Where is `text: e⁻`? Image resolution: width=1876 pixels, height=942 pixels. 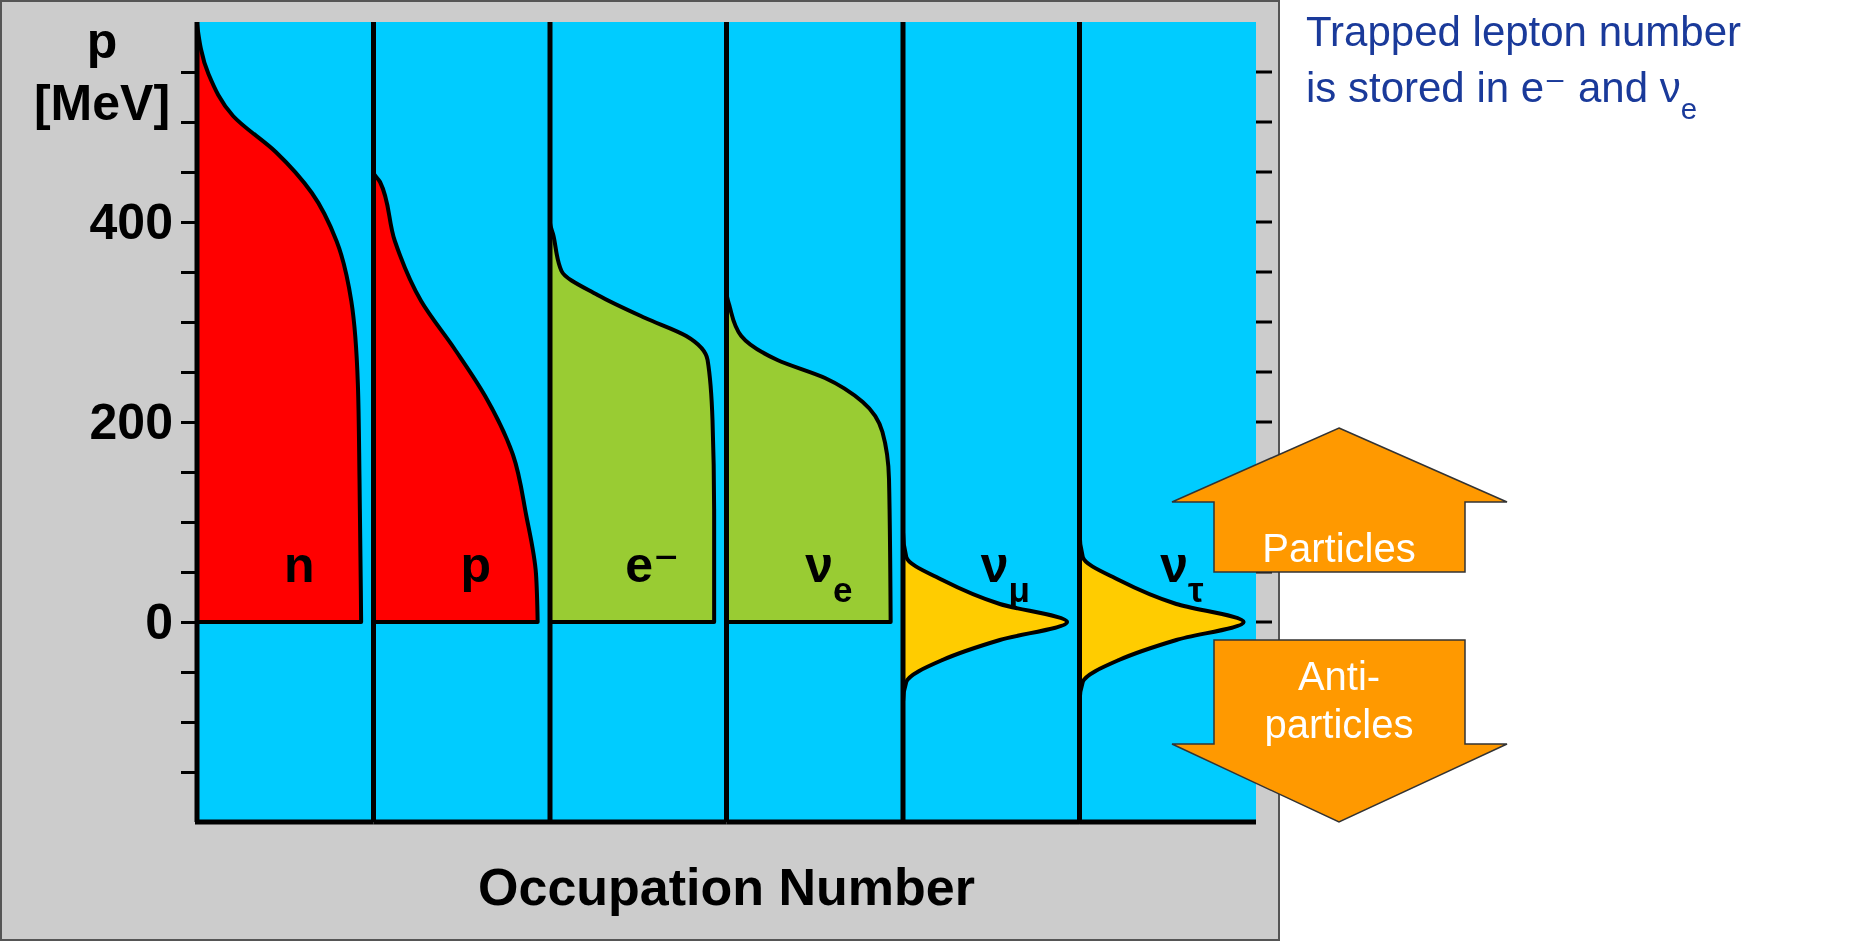 text: e⁻ is located at coordinates (652, 565).